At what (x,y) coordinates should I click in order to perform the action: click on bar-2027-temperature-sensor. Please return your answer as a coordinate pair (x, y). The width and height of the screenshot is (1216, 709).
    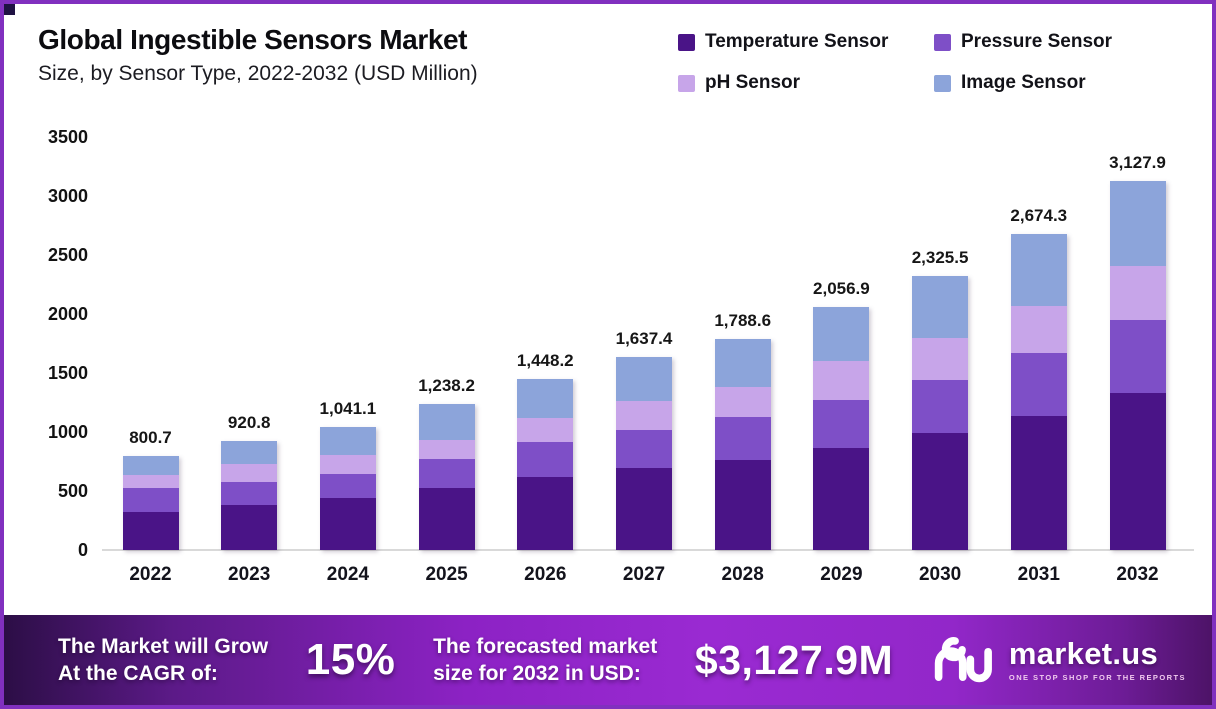
    Looking at the image, I should click on (644, 508).